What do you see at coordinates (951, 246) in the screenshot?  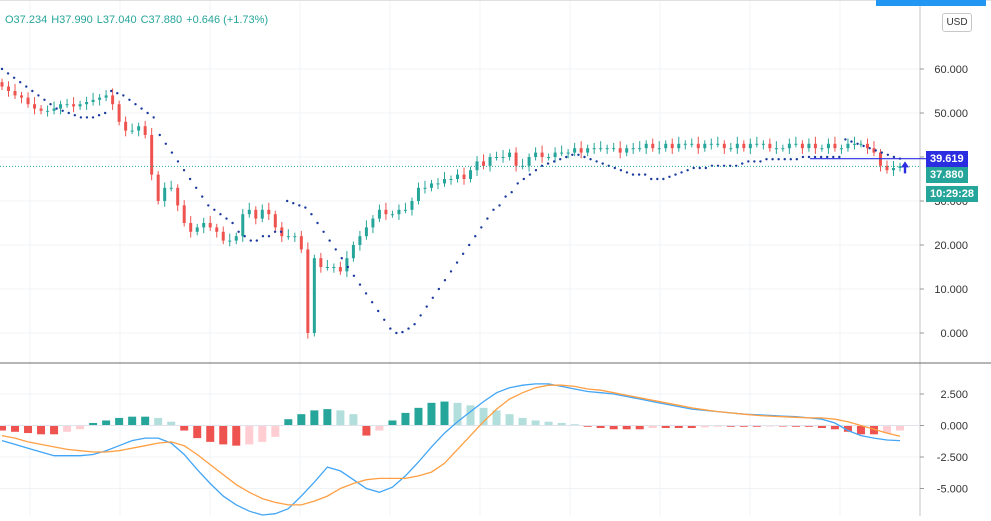 I see `price-tick-label: 20.000` at bounding box center [951, 246].